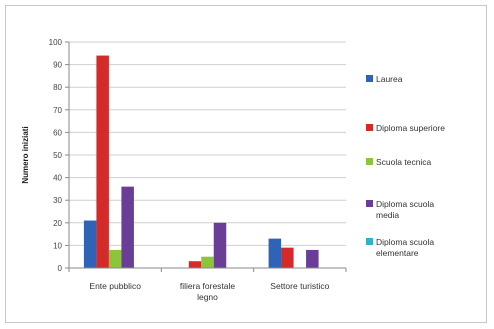 This screenshot has width=494, height=329. I want to click on x-tick-label: Settore turistico, so click(299, 286).